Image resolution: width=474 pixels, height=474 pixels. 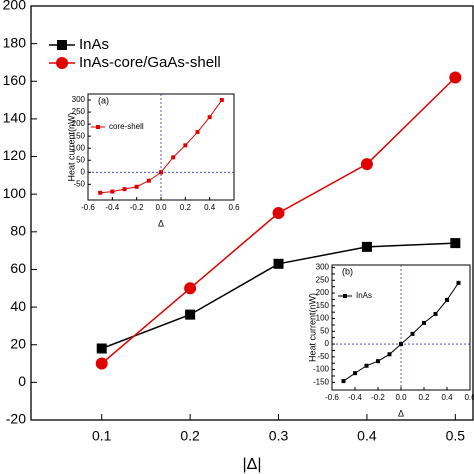 I want to click on legend-label: InAs-core/GaAs-shell, so click(x=150, y=62).